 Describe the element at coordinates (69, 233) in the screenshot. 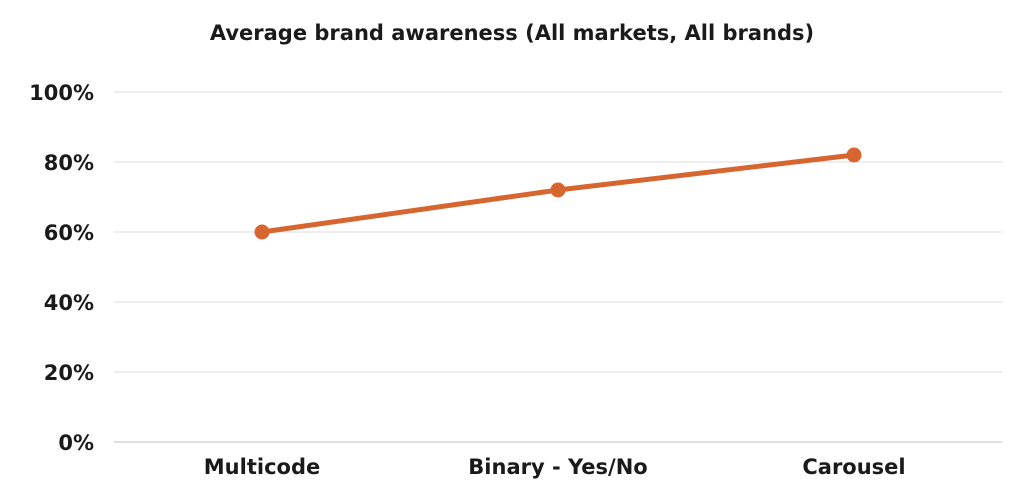

I see `y-tick-label: 60%` at that location.